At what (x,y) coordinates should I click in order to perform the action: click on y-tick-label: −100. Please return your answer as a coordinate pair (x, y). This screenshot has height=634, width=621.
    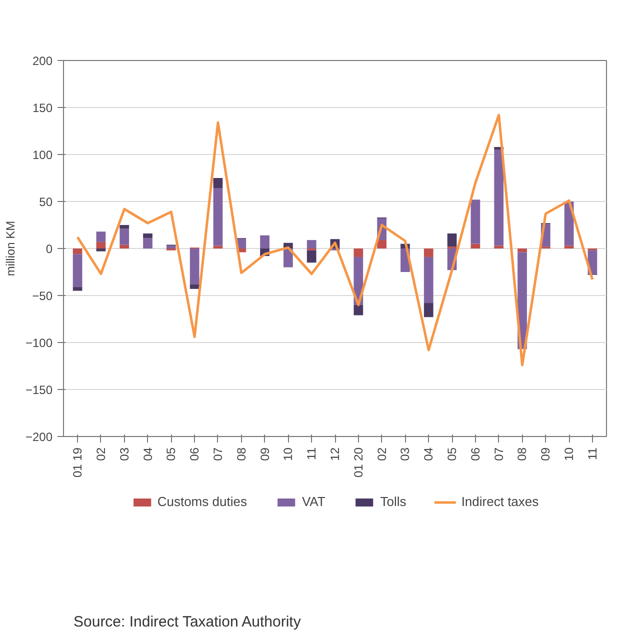
    Looking at the image, I should click on (39, 343).